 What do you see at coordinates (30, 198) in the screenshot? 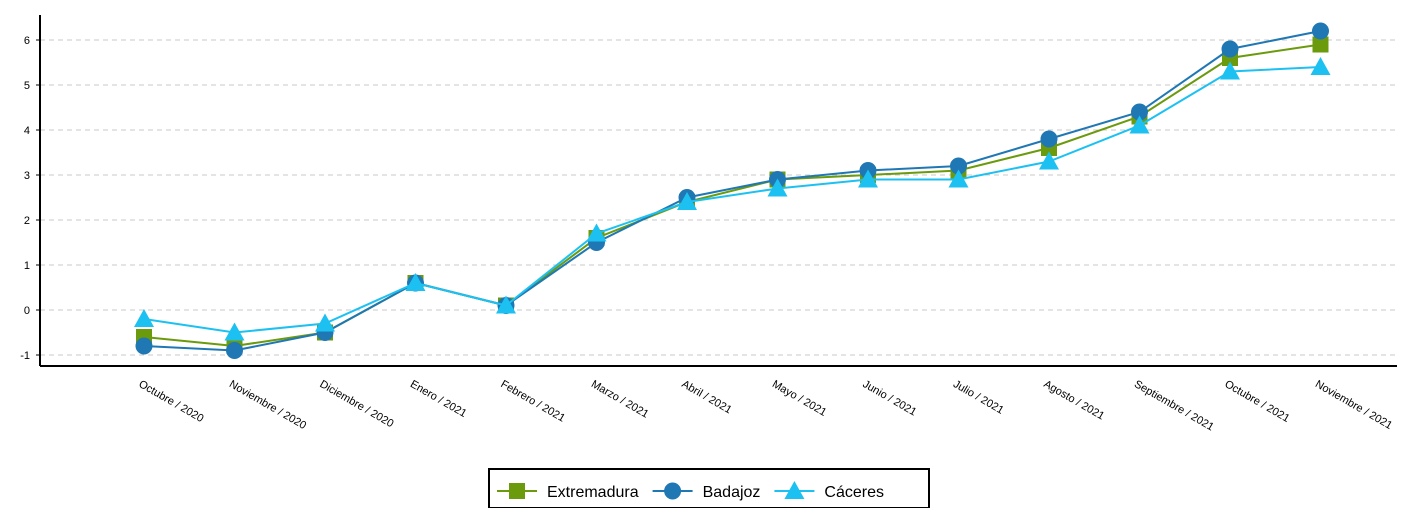
I see `y-axis-ticks: -1 0 1 2 3 4 5 6` at bounding box center [30, 198].